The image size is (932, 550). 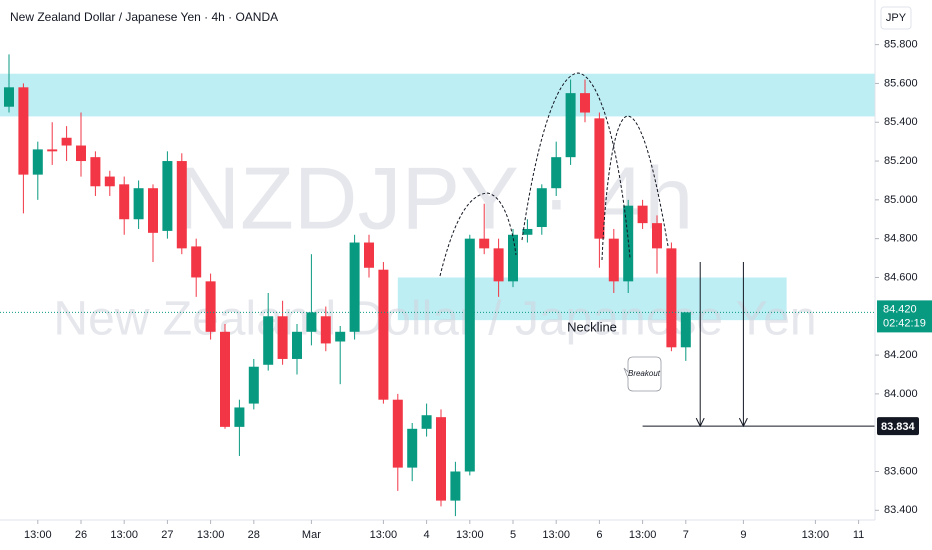 I want to click on y-tick-label: 85.600, so click(x=901, y=83).